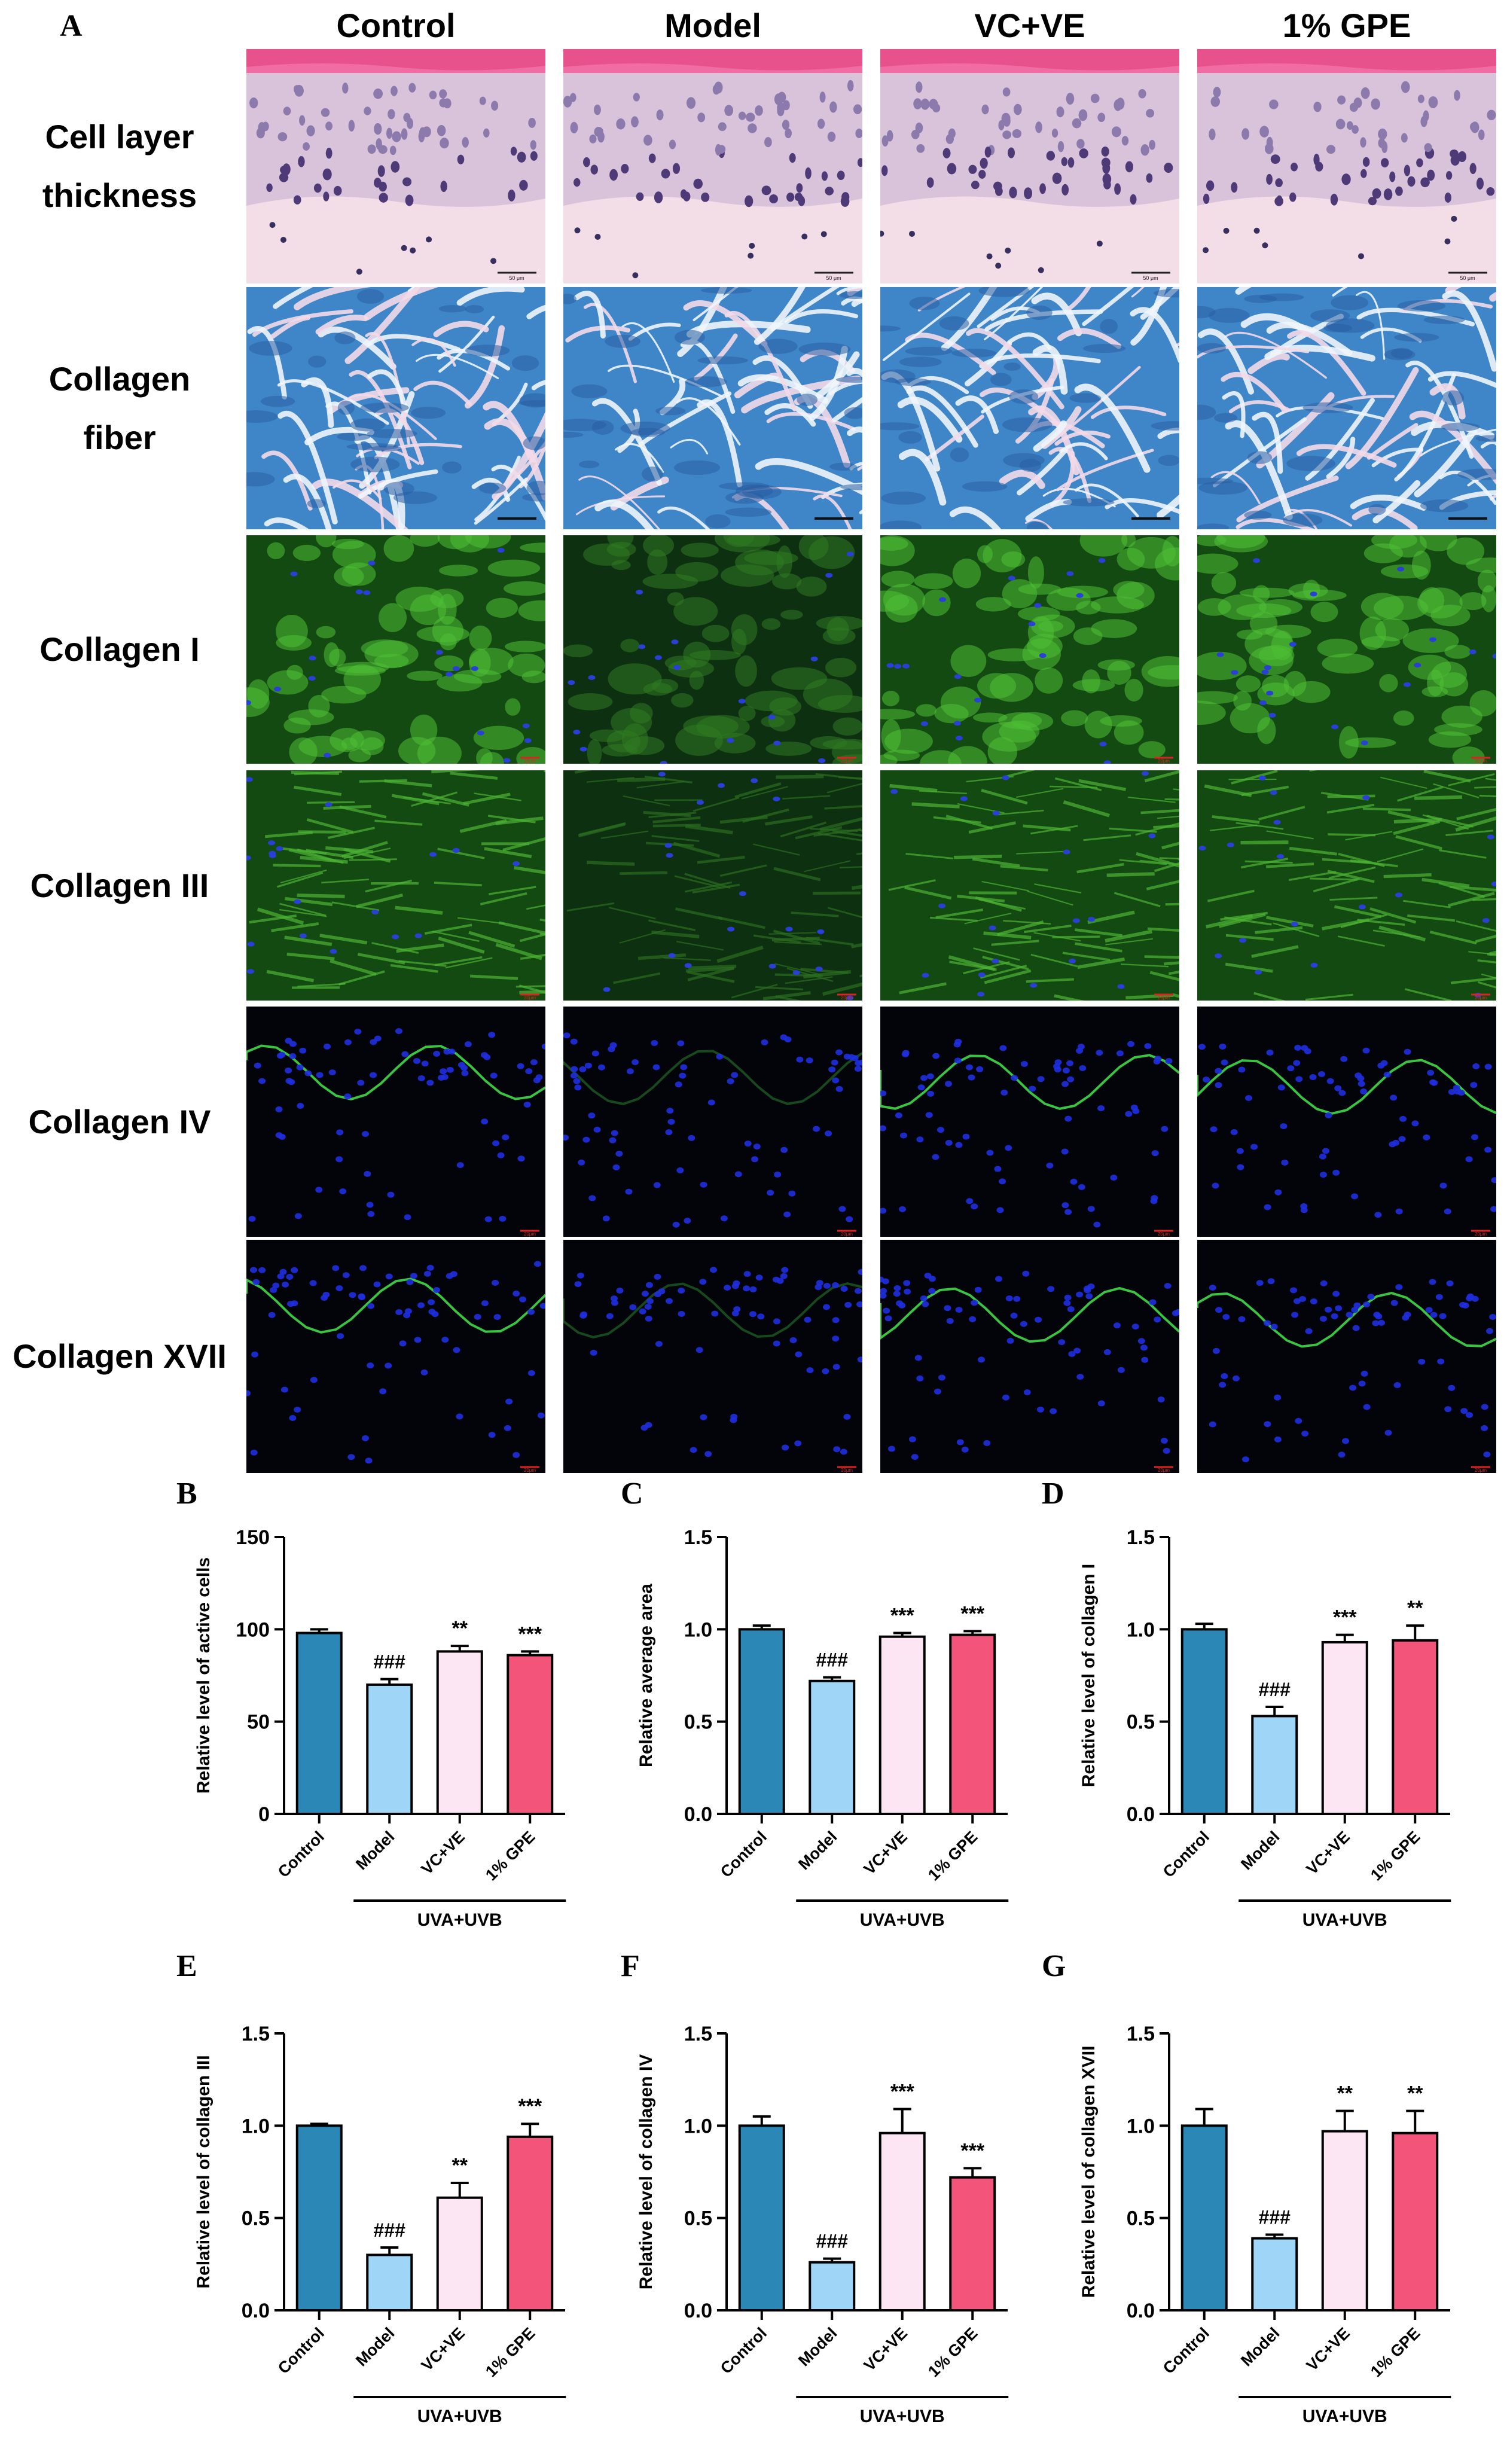 This screenshot has height=2464, width=1510. I want to click on y-axis-label: Relative level of collagen I, so click(1089, 1675).